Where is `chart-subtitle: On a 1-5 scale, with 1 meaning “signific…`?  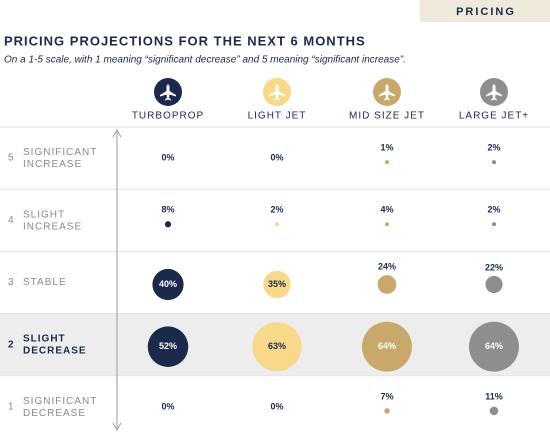
chart-subtitle: On a 1-5 scale, with 1 meaning “signific… is located at coordinates (205, 60).